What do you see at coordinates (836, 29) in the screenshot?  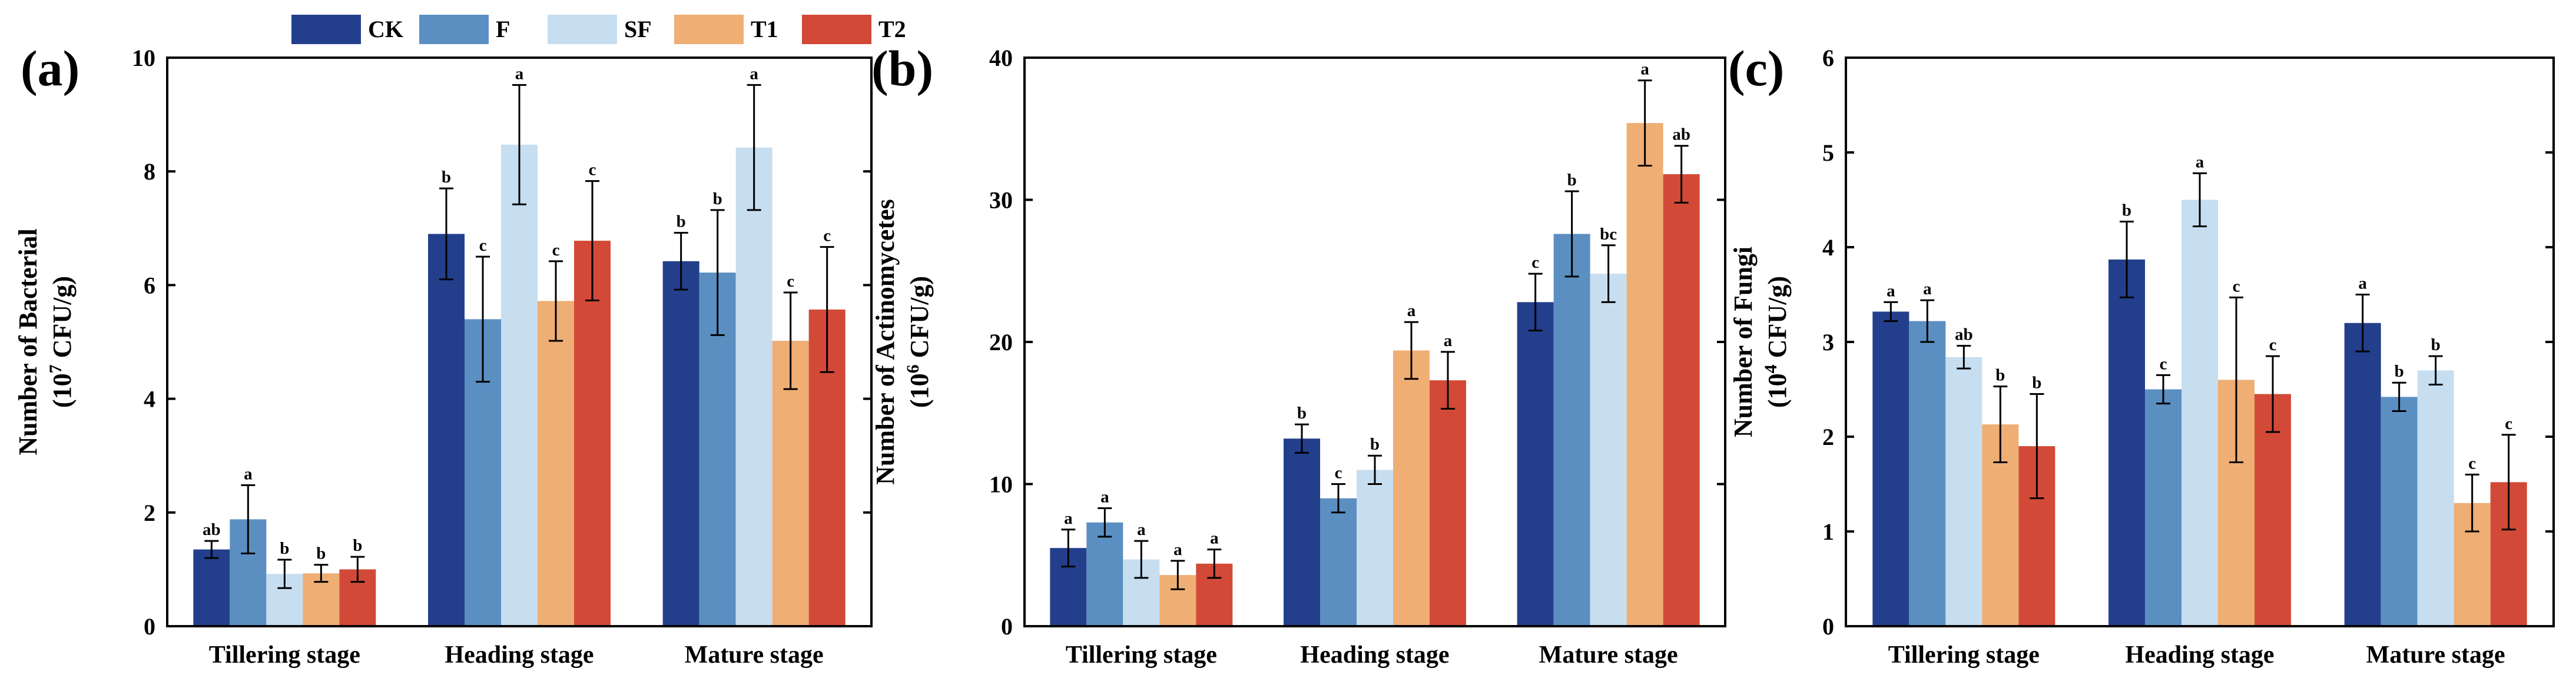 I see `legend-swatch-t2` at bounding box center [836, 29].